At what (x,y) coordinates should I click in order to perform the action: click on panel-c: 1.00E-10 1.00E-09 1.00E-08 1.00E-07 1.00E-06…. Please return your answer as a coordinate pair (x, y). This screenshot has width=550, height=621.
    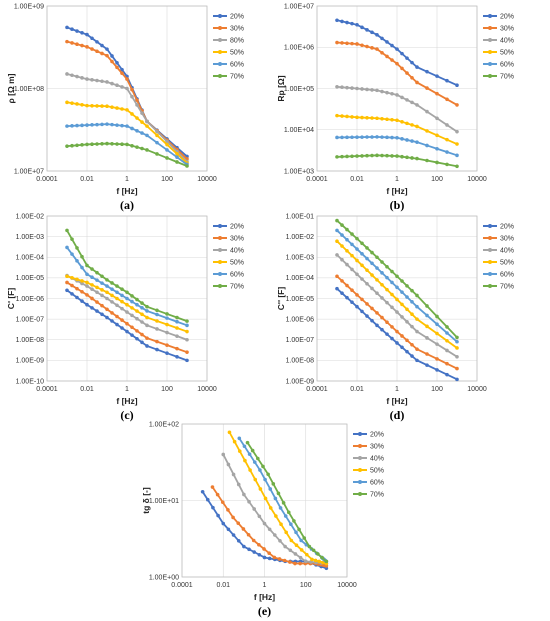
    Looking at the image, I should click on (125, 317).